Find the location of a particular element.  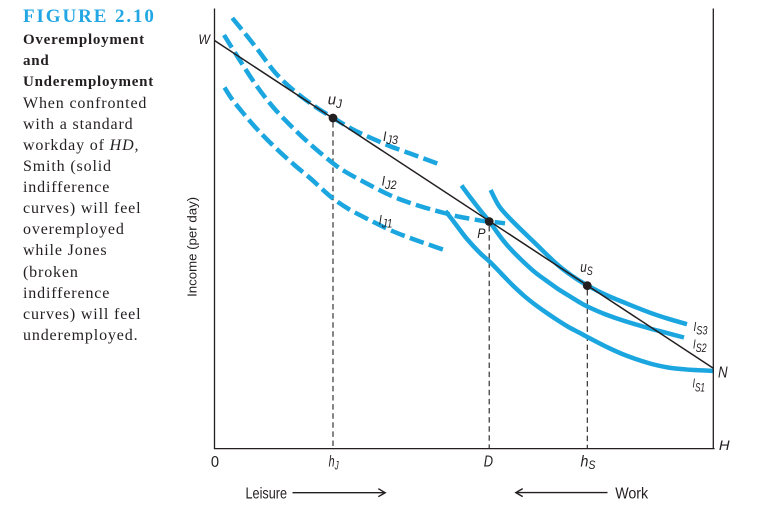

svg-text: 0 is located at coordinates (215, 462).